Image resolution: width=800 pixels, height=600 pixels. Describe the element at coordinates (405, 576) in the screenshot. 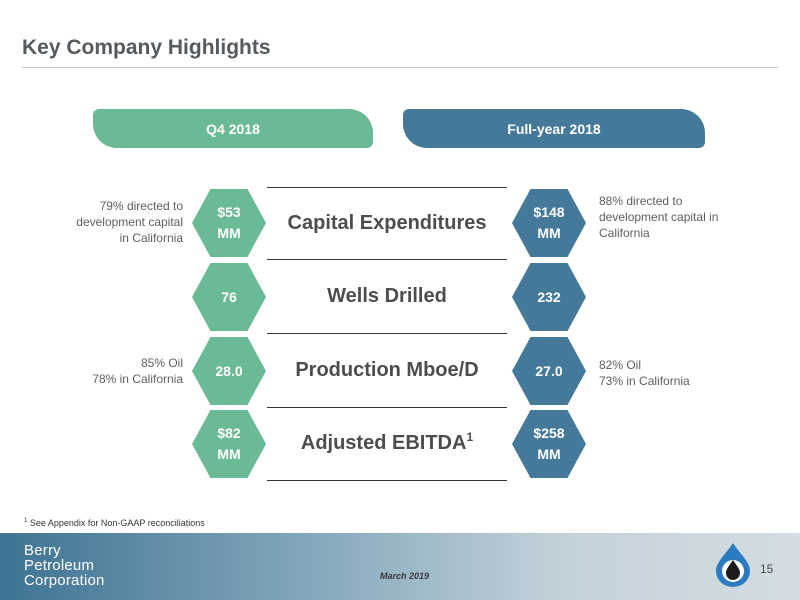

I see `footer-date: March 2019` at that location.